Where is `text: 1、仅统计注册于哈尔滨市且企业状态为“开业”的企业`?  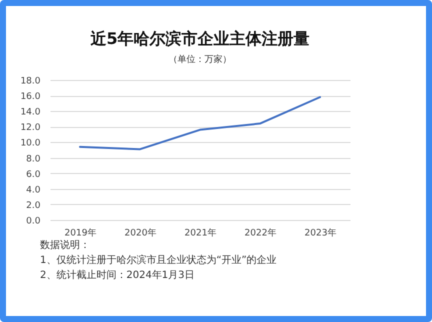 text: 1、仅统计注册于哈尔滨市且企业状态为“开业”的企业 is located at coordinates (158, 261).